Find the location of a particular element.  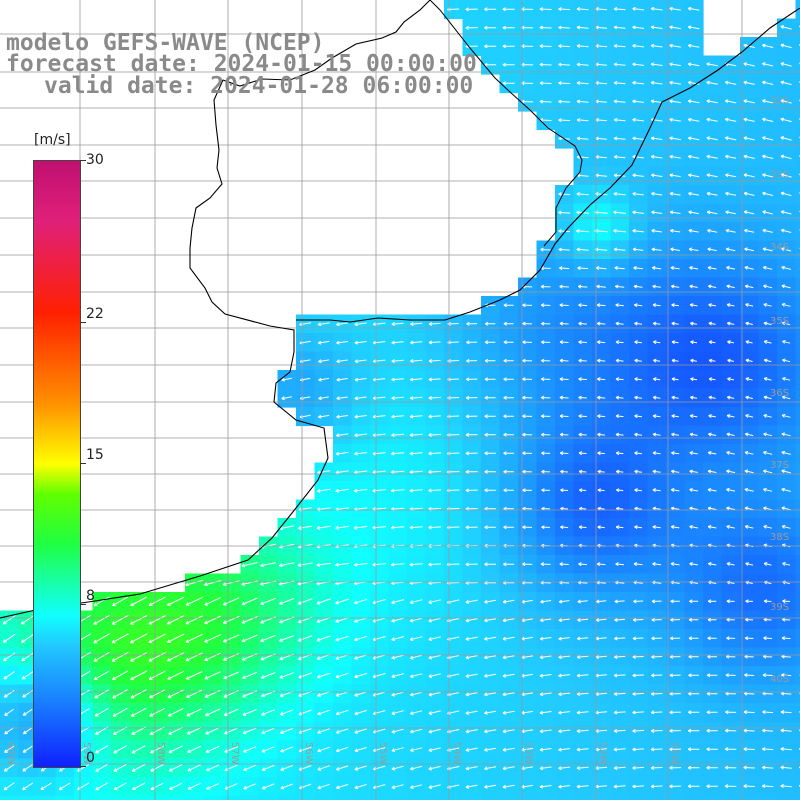

colorbar-tick-mark is located at coordinates (83, 766).